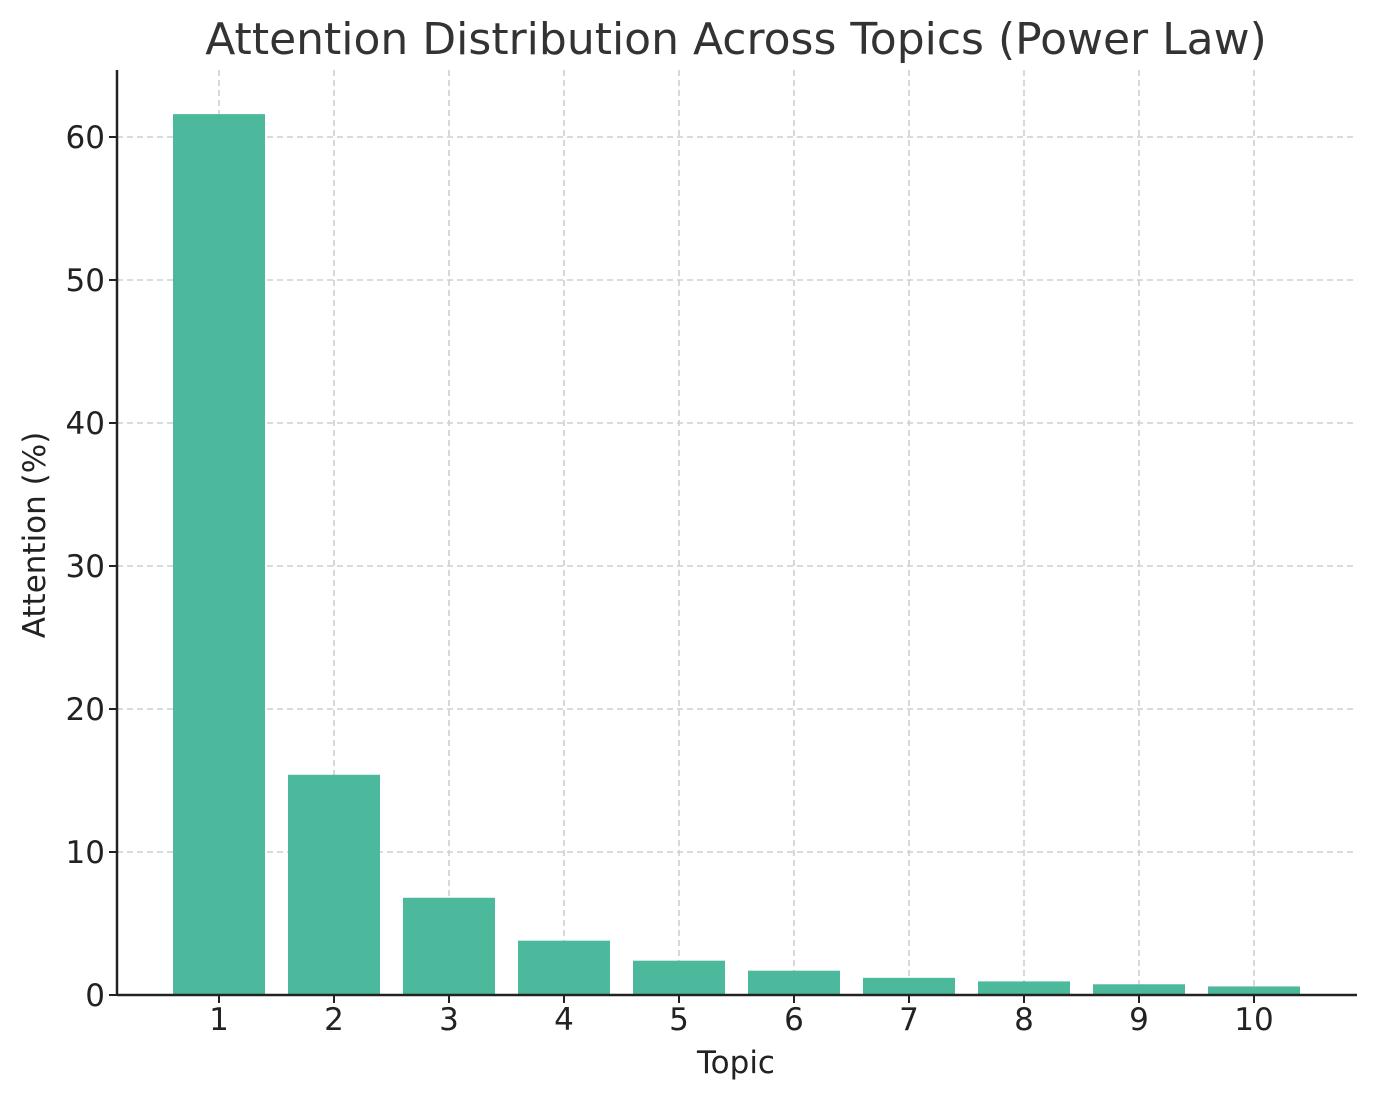 The image size is (1376, 1101). Describe the element at coordinates (35, 535) in the screenshot. I see `y-axis-label: Attention (%)` at that location.